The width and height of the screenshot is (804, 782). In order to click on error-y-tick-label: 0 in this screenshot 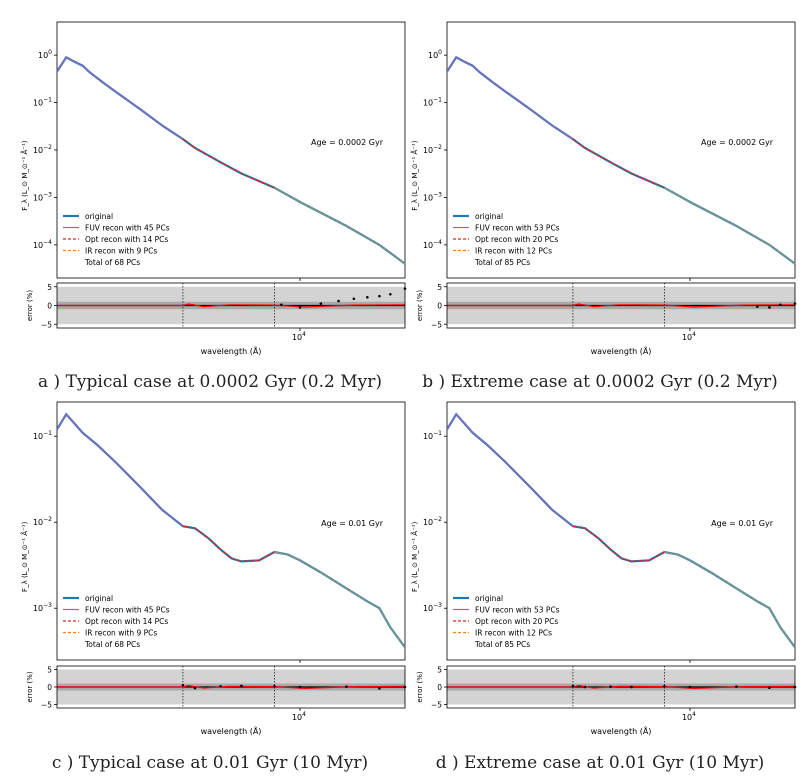, I will do `click(439, 306)`.